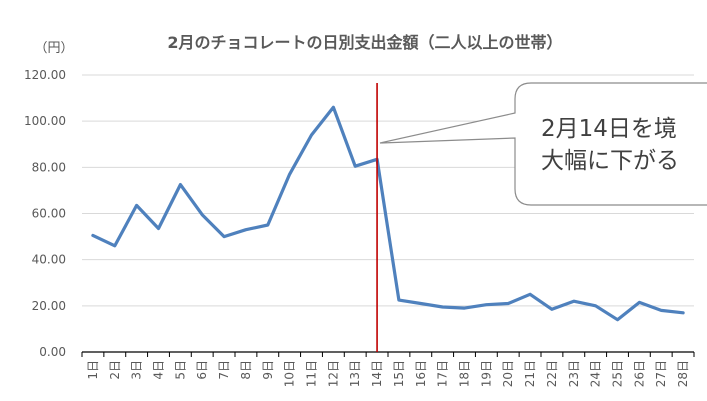 This screenshot has width=707, height=401. What do you see at coordinates (552, 373) in the screenshot?
I see `x-tick-label: 22日` at bounding box center [552, 373].